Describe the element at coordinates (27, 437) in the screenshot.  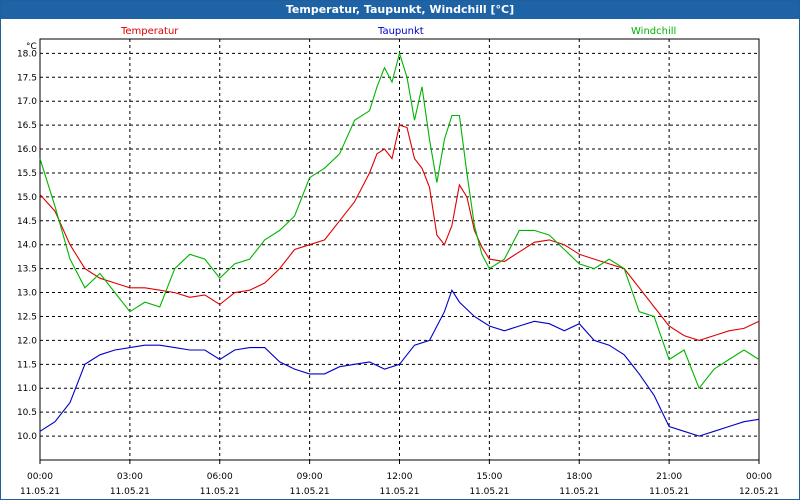
I see `y-tick-label-0: 10.0` at that location.